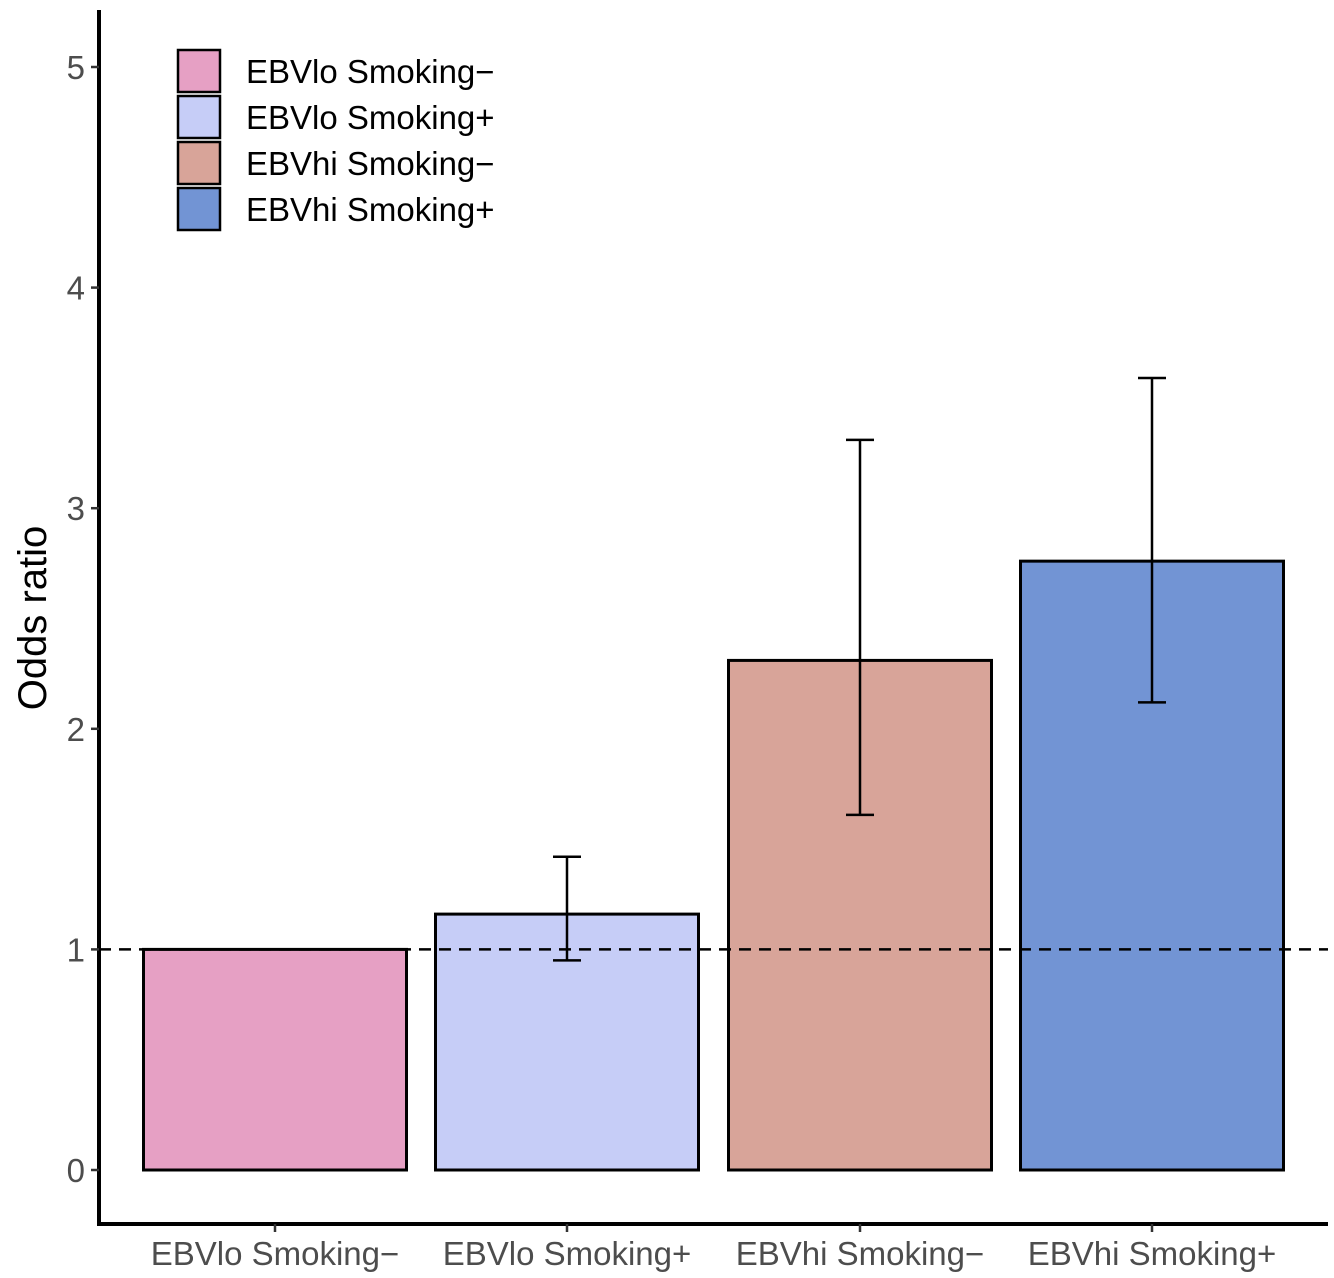 This screenshot has height=1278, width=1334. What do you see at coordinates (76, 949) in the screenshot?
I see `y-tick-label: 1` at bounding box center [76, 949].